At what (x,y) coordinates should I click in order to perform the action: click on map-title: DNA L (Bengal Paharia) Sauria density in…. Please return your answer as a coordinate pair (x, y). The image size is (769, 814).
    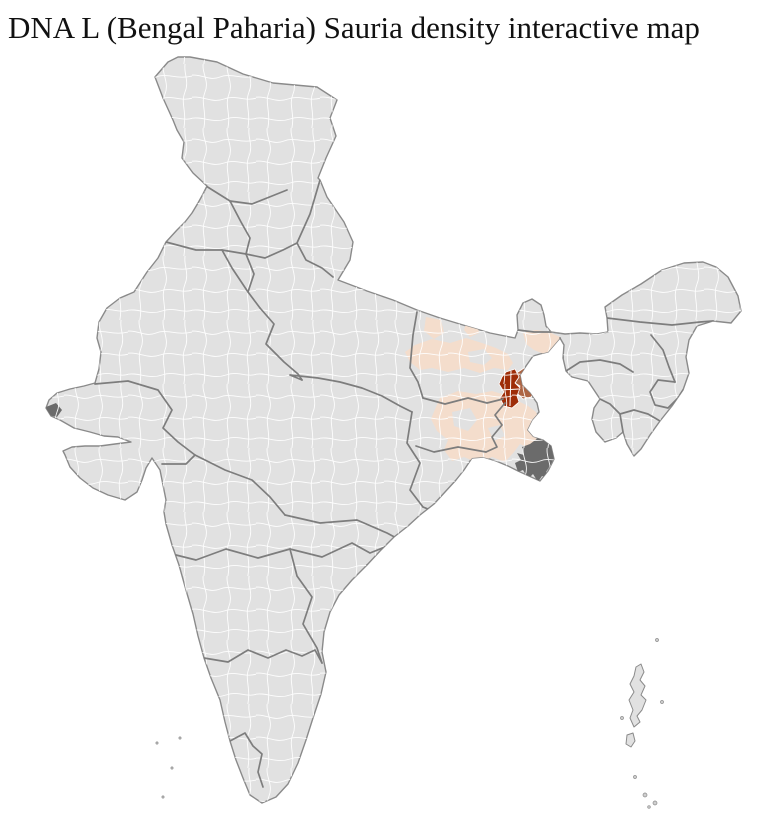
    Looking at the image, I should click on (354, 27).